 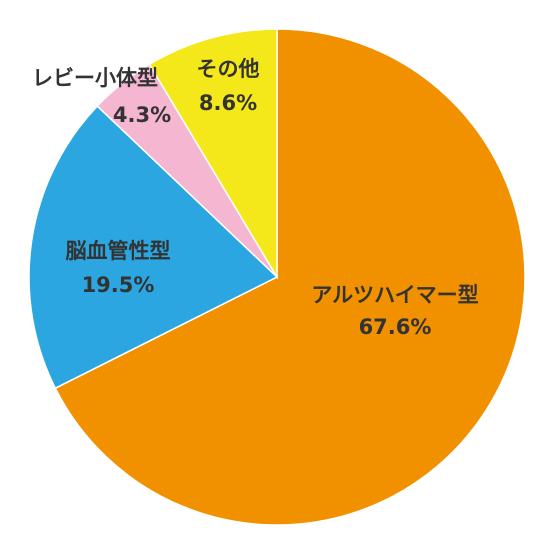 I want to click on pie-slice, so click(x=213, y=154).